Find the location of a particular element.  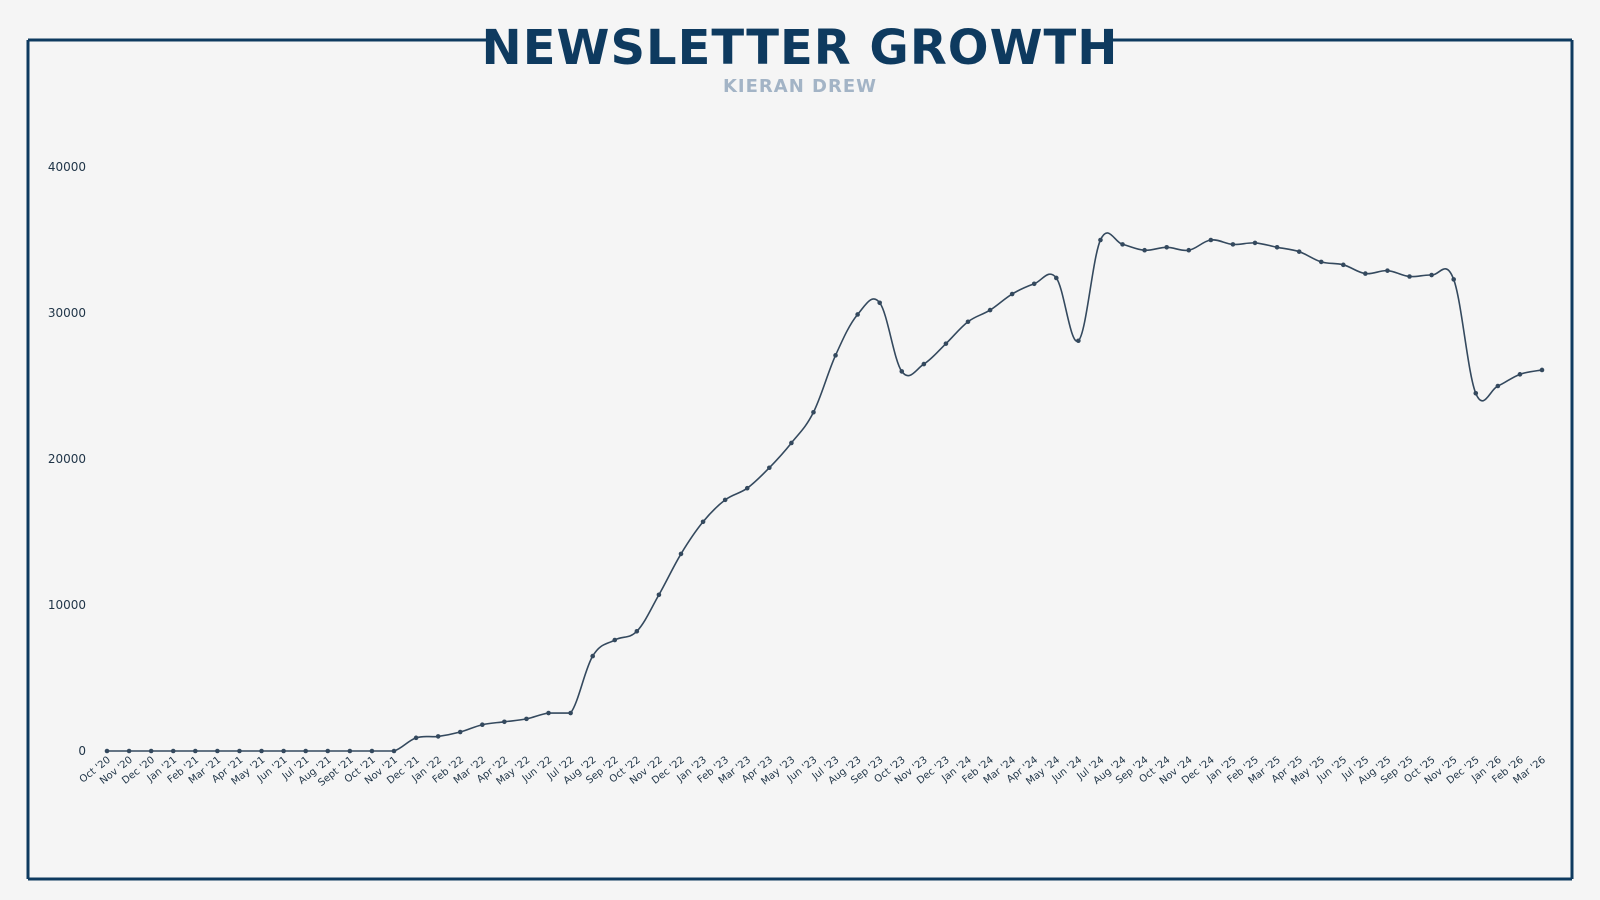

y-tick-label: 40000 is located at coordinates (67, 167).